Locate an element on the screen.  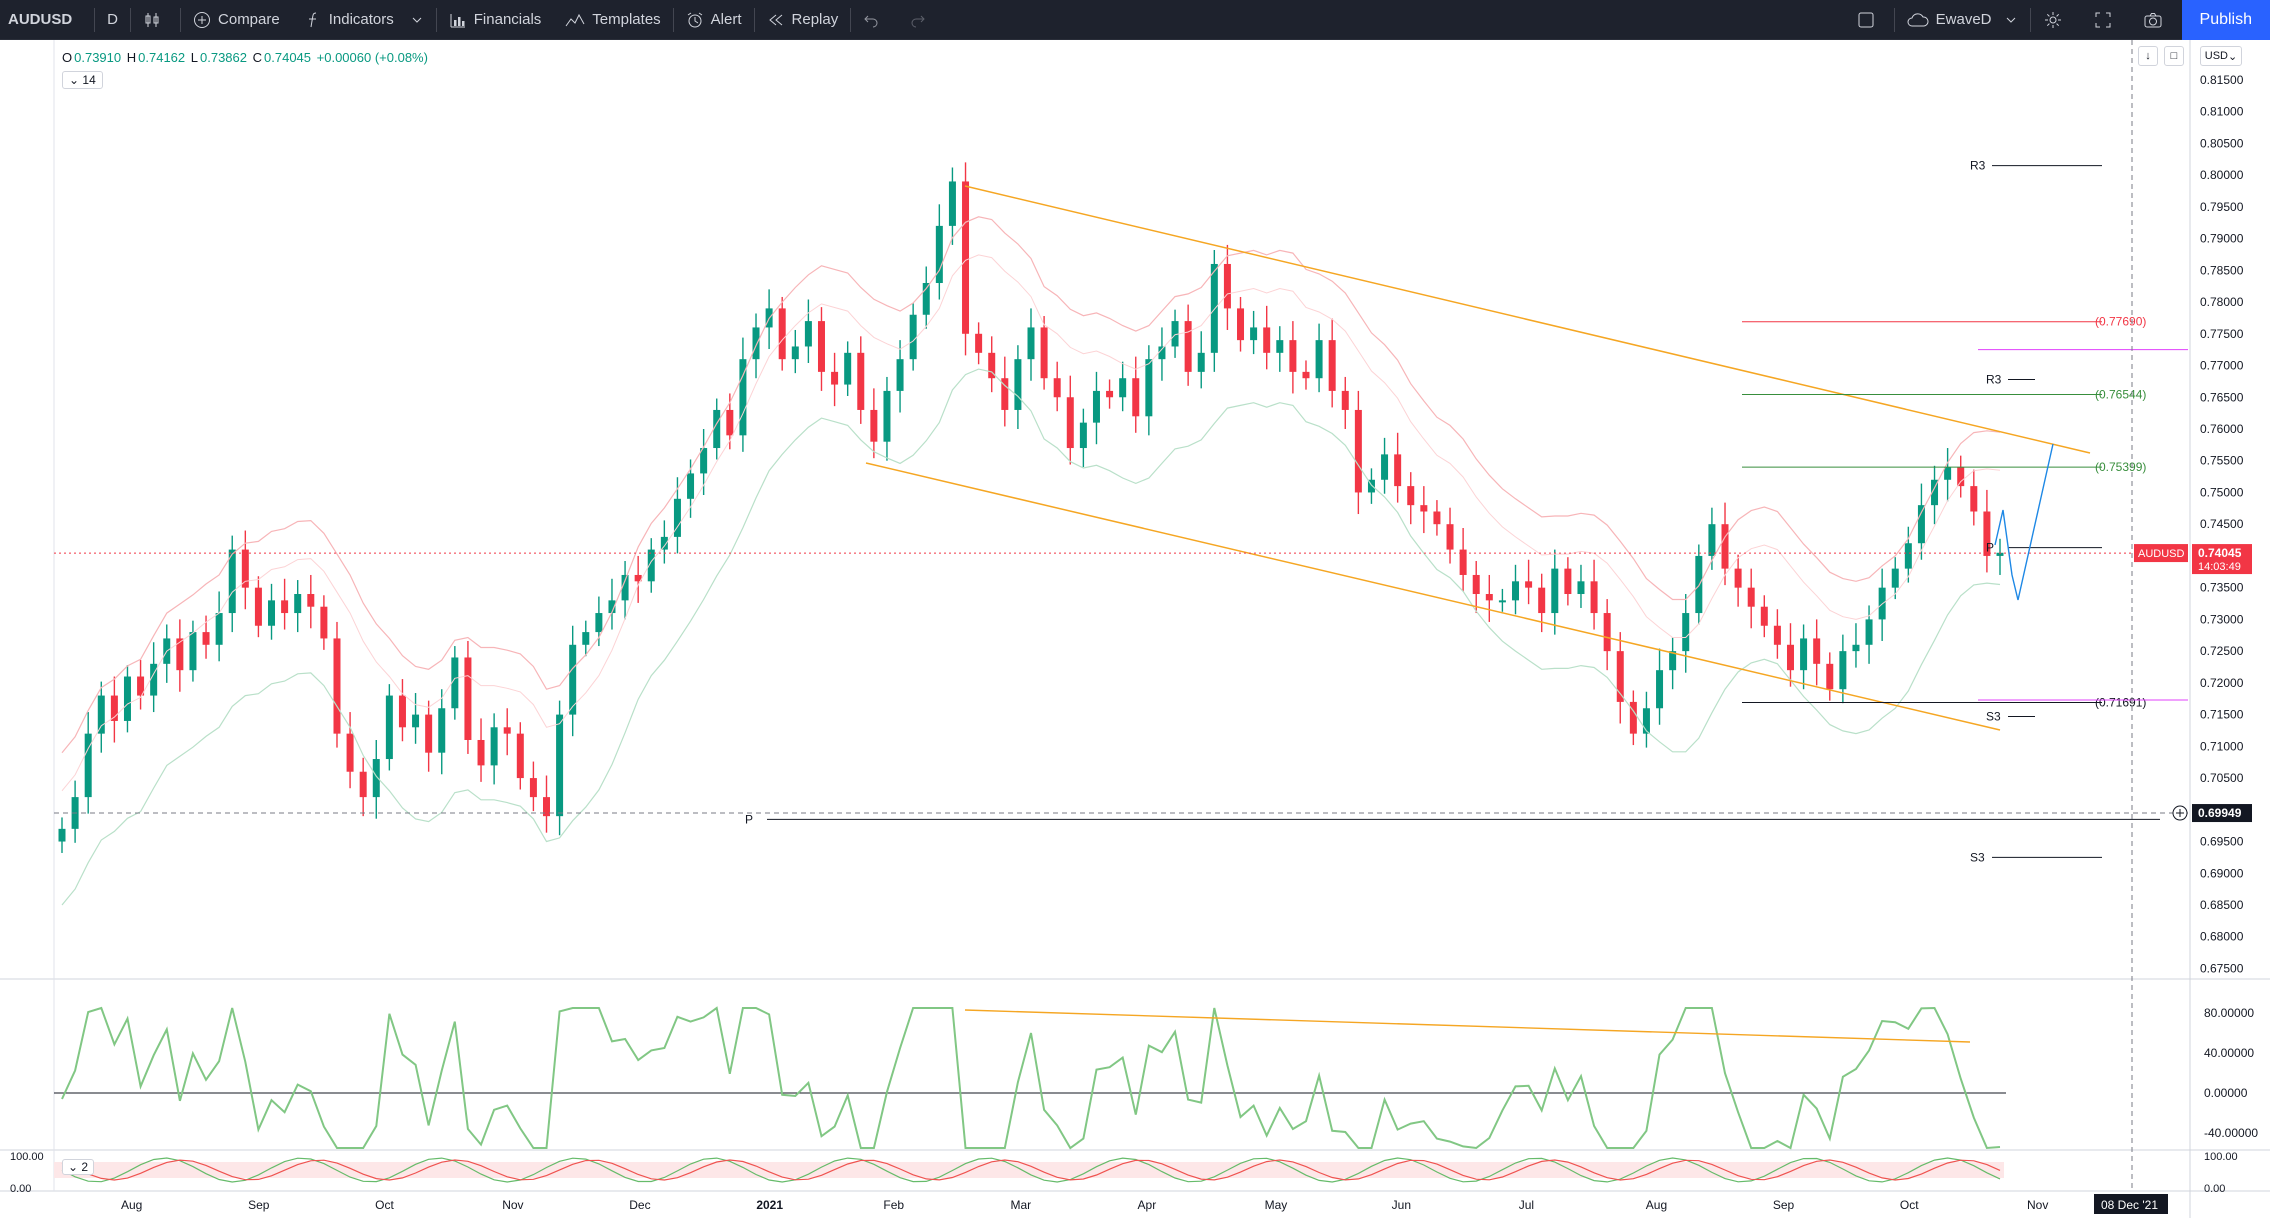
scroll-to-latest-button: ↓ is located at coordinates (2148, 56).